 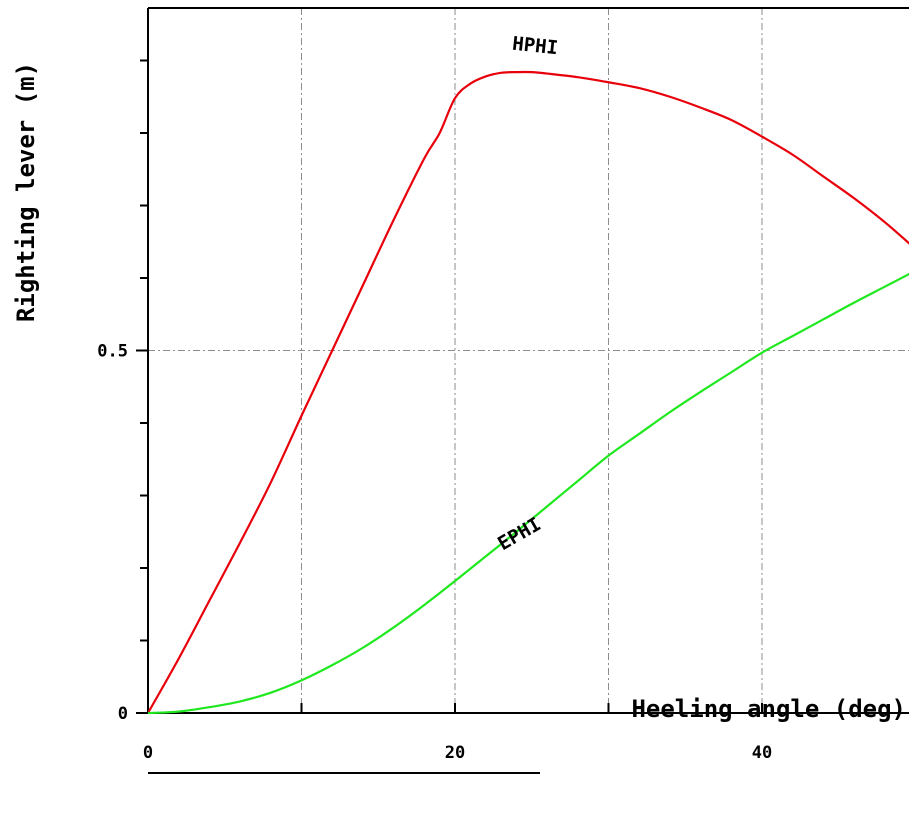 What do you see at coordinates (148, 753) in the screenshot?
I see `x-tick-label: 0` at bounding box center [148, 753].